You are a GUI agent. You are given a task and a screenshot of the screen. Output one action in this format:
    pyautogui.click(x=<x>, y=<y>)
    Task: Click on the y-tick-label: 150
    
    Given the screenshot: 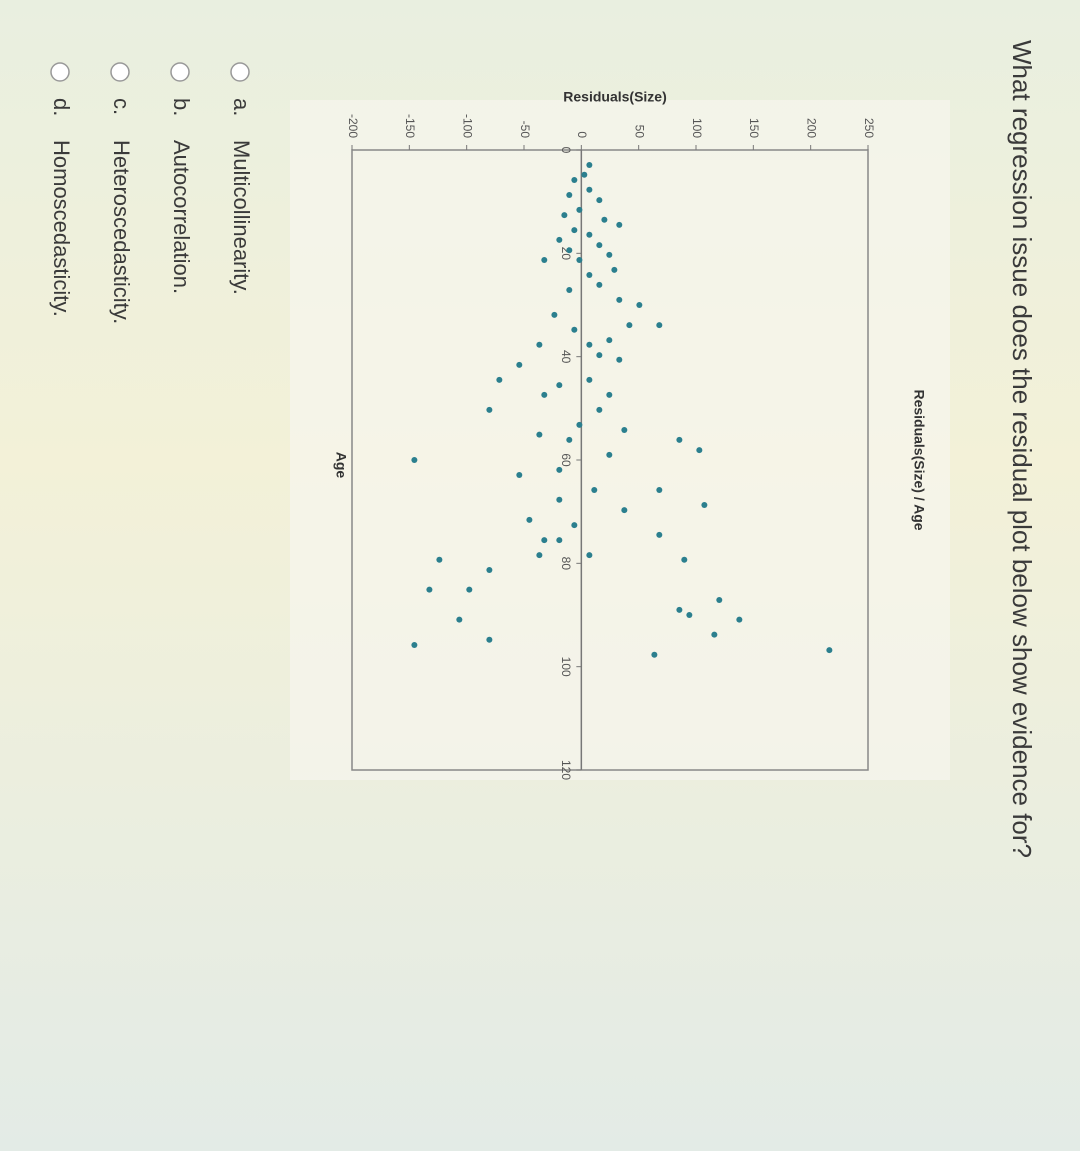 What is the action you would take?
    pyautogui.click(x=754, y=128)
    